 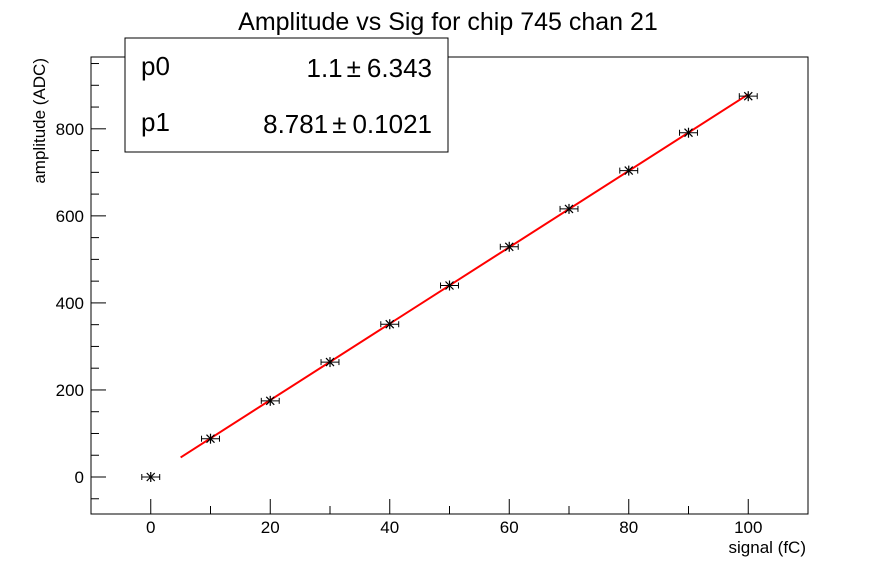 What do you see at coordinates (155, 66) in the screenshot?
I see `stat-p0-name: p0` at bounding box center [155, 66].